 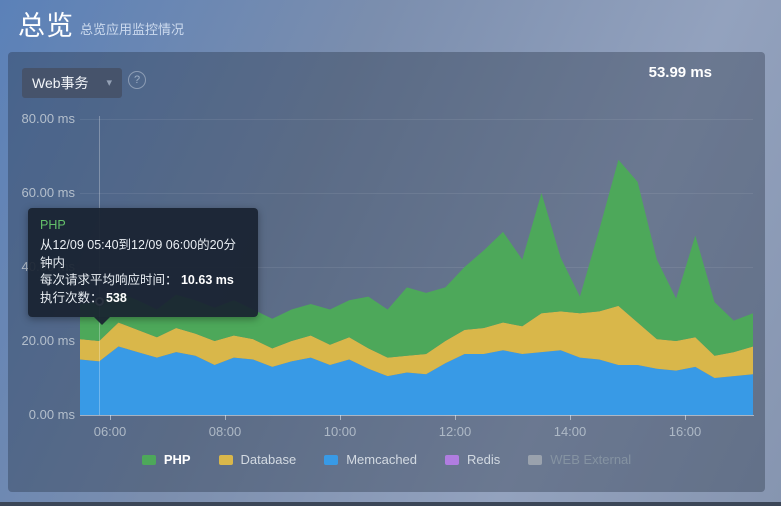 What do you see at coordinates (390, 23) in the screenshot?
I see `page-header: 总览 总览应用监控情况` at bounding box center [390, 23].